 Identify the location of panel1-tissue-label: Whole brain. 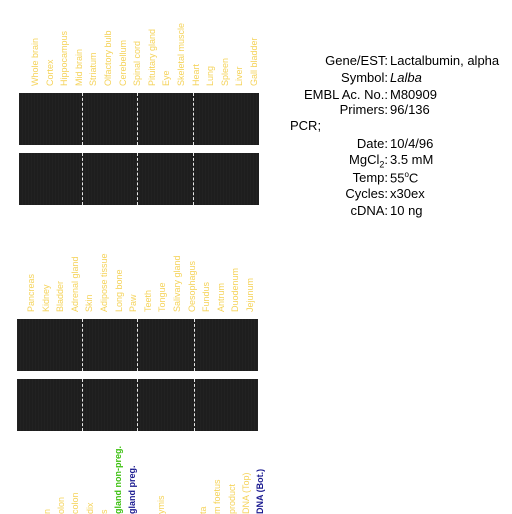
(35, 62).